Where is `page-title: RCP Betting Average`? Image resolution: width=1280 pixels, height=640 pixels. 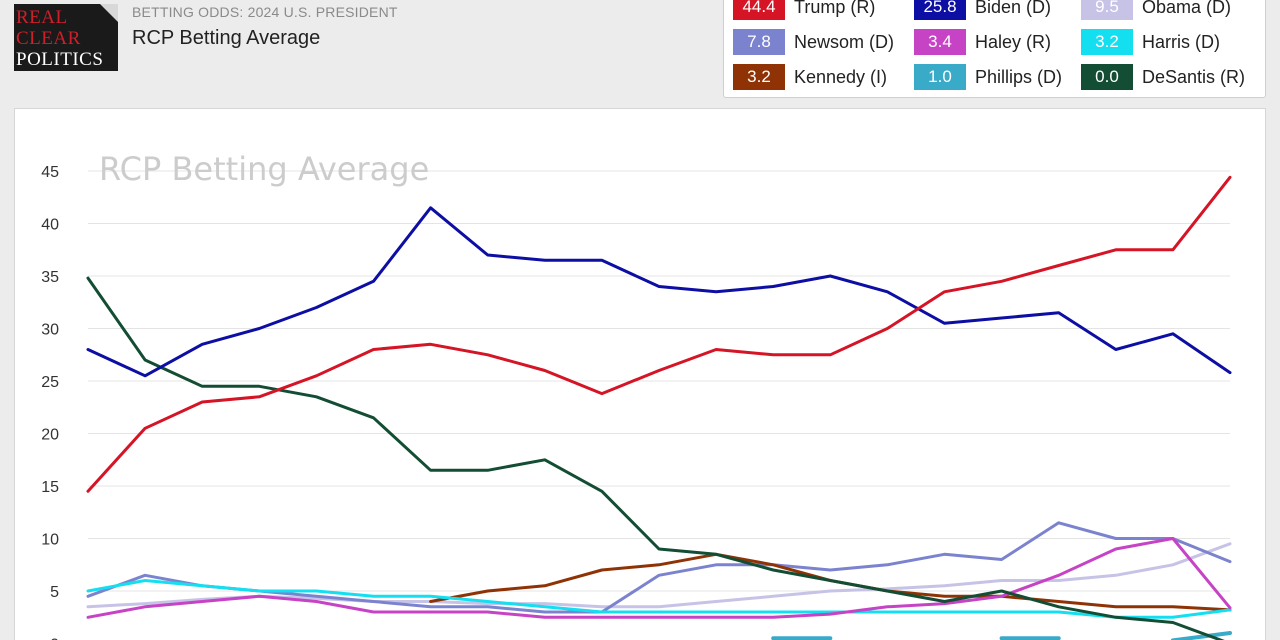
page-title: RCP Betting Average is located at coordinates (226, 38).